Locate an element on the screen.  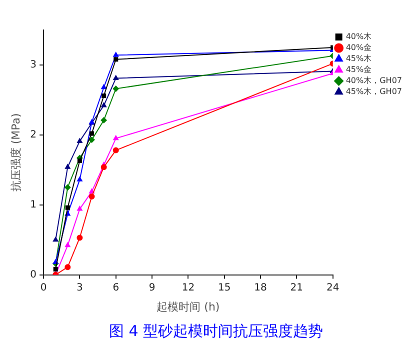
x-axis-title: 起模时间 (h) is located at coordinates (188, 307).